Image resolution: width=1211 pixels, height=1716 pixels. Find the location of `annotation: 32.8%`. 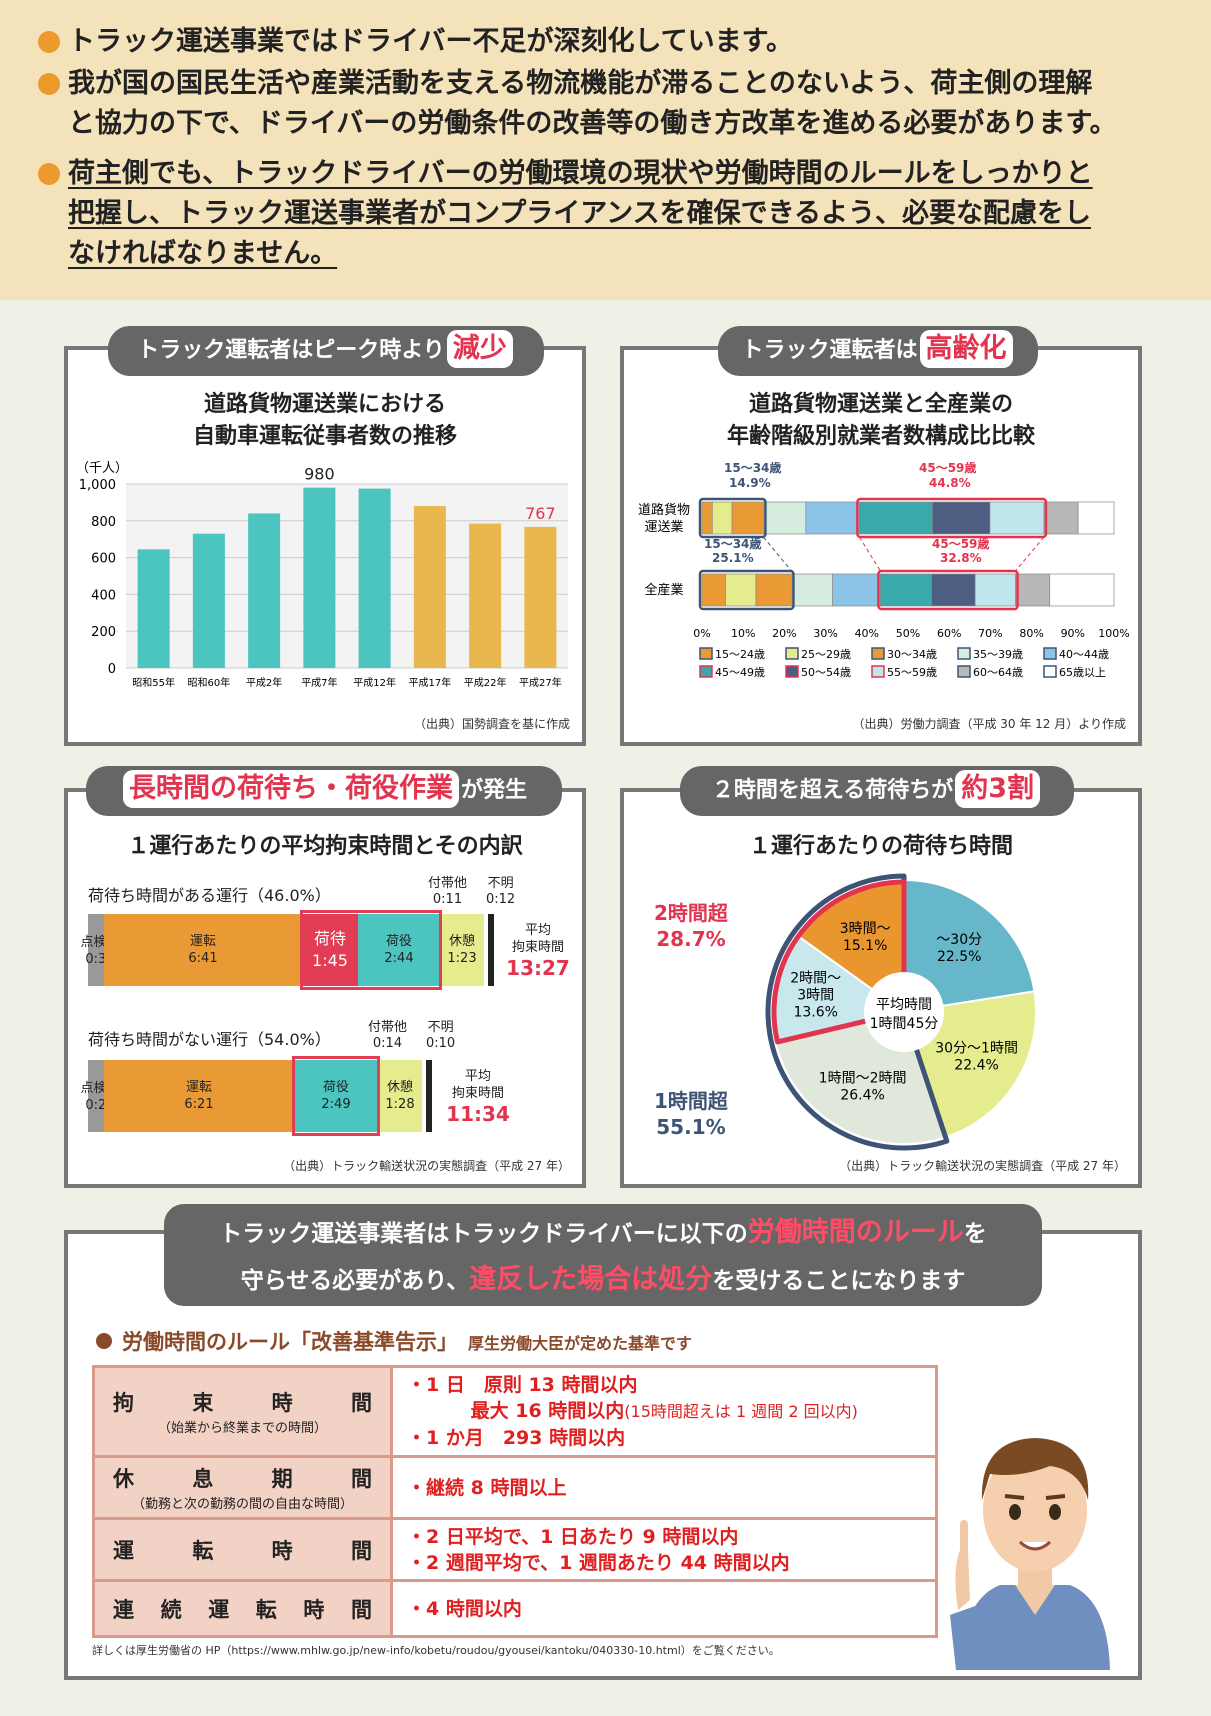

annotation: 32.8% is located at coordinates (961, 558).